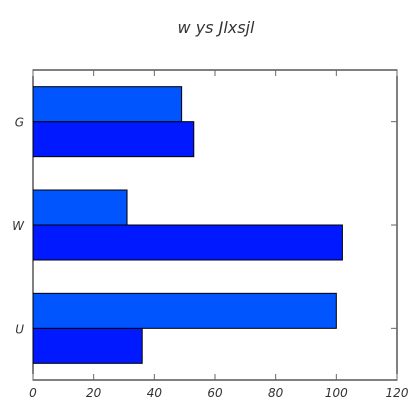 This screenshot has width=420, height=420. Describe the element at coordinates (276, 393) in the screenshot. I see `x-tick-label: 80` at that location.